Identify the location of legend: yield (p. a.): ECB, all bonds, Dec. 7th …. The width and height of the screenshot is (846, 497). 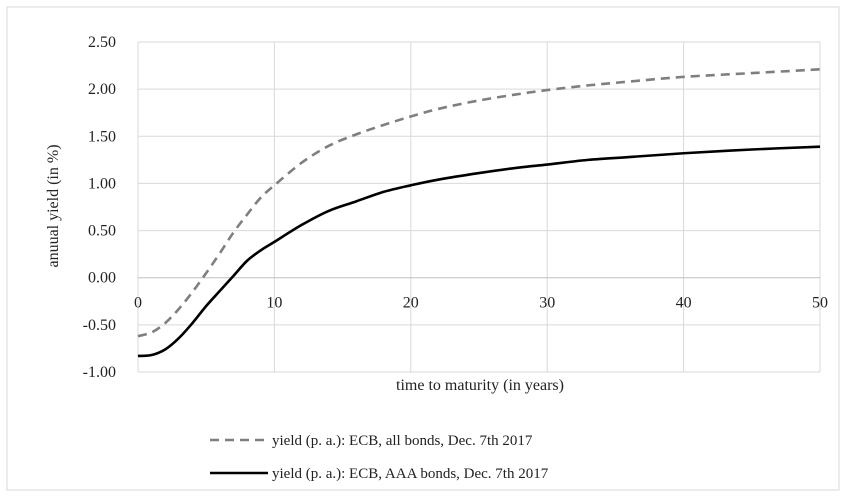
(379, 457).